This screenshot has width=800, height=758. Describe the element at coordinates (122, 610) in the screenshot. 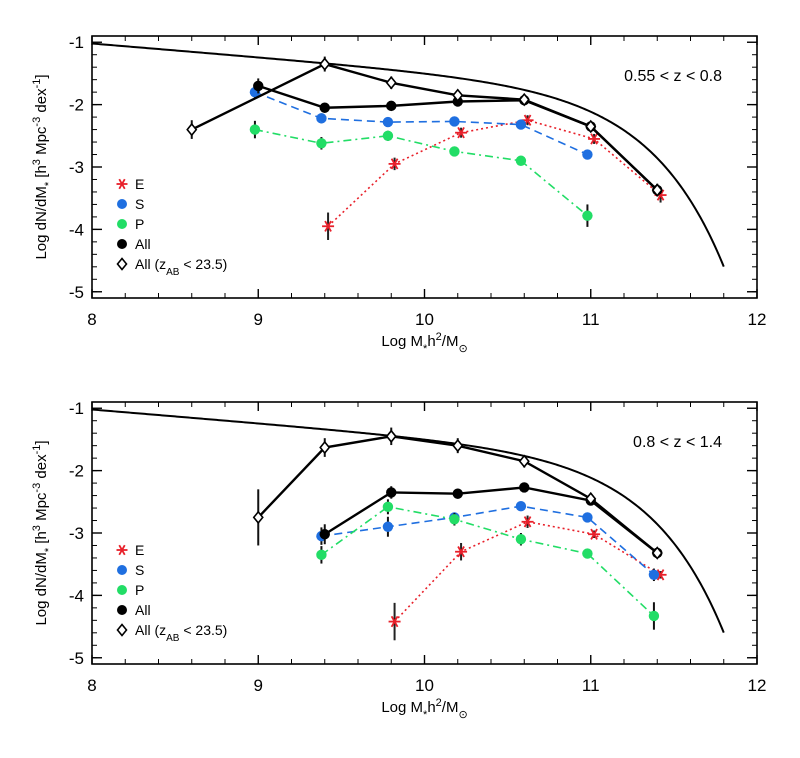

I see `legend-marker-All` at that location.